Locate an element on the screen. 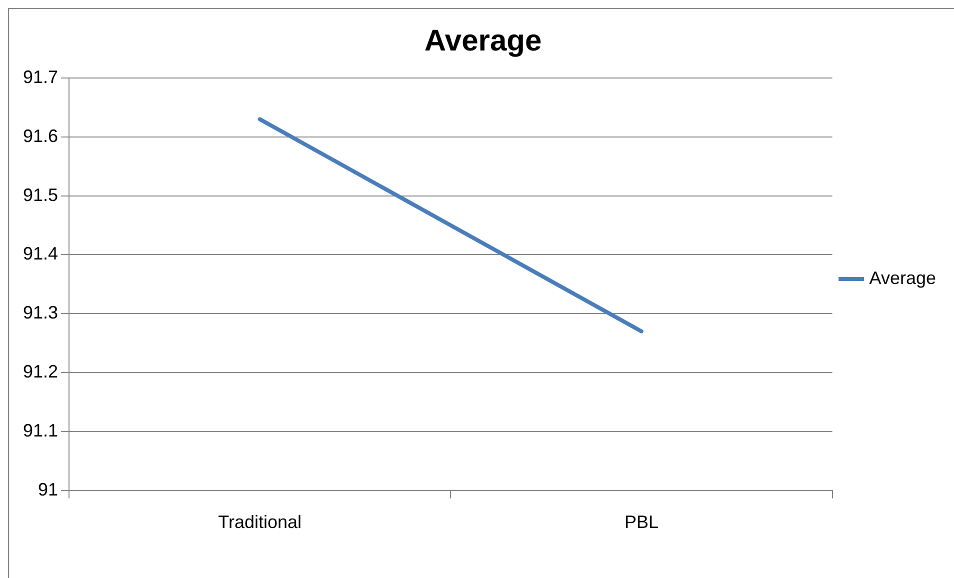  y-tick-label: 91.6 is located at coordinates (40, 136).